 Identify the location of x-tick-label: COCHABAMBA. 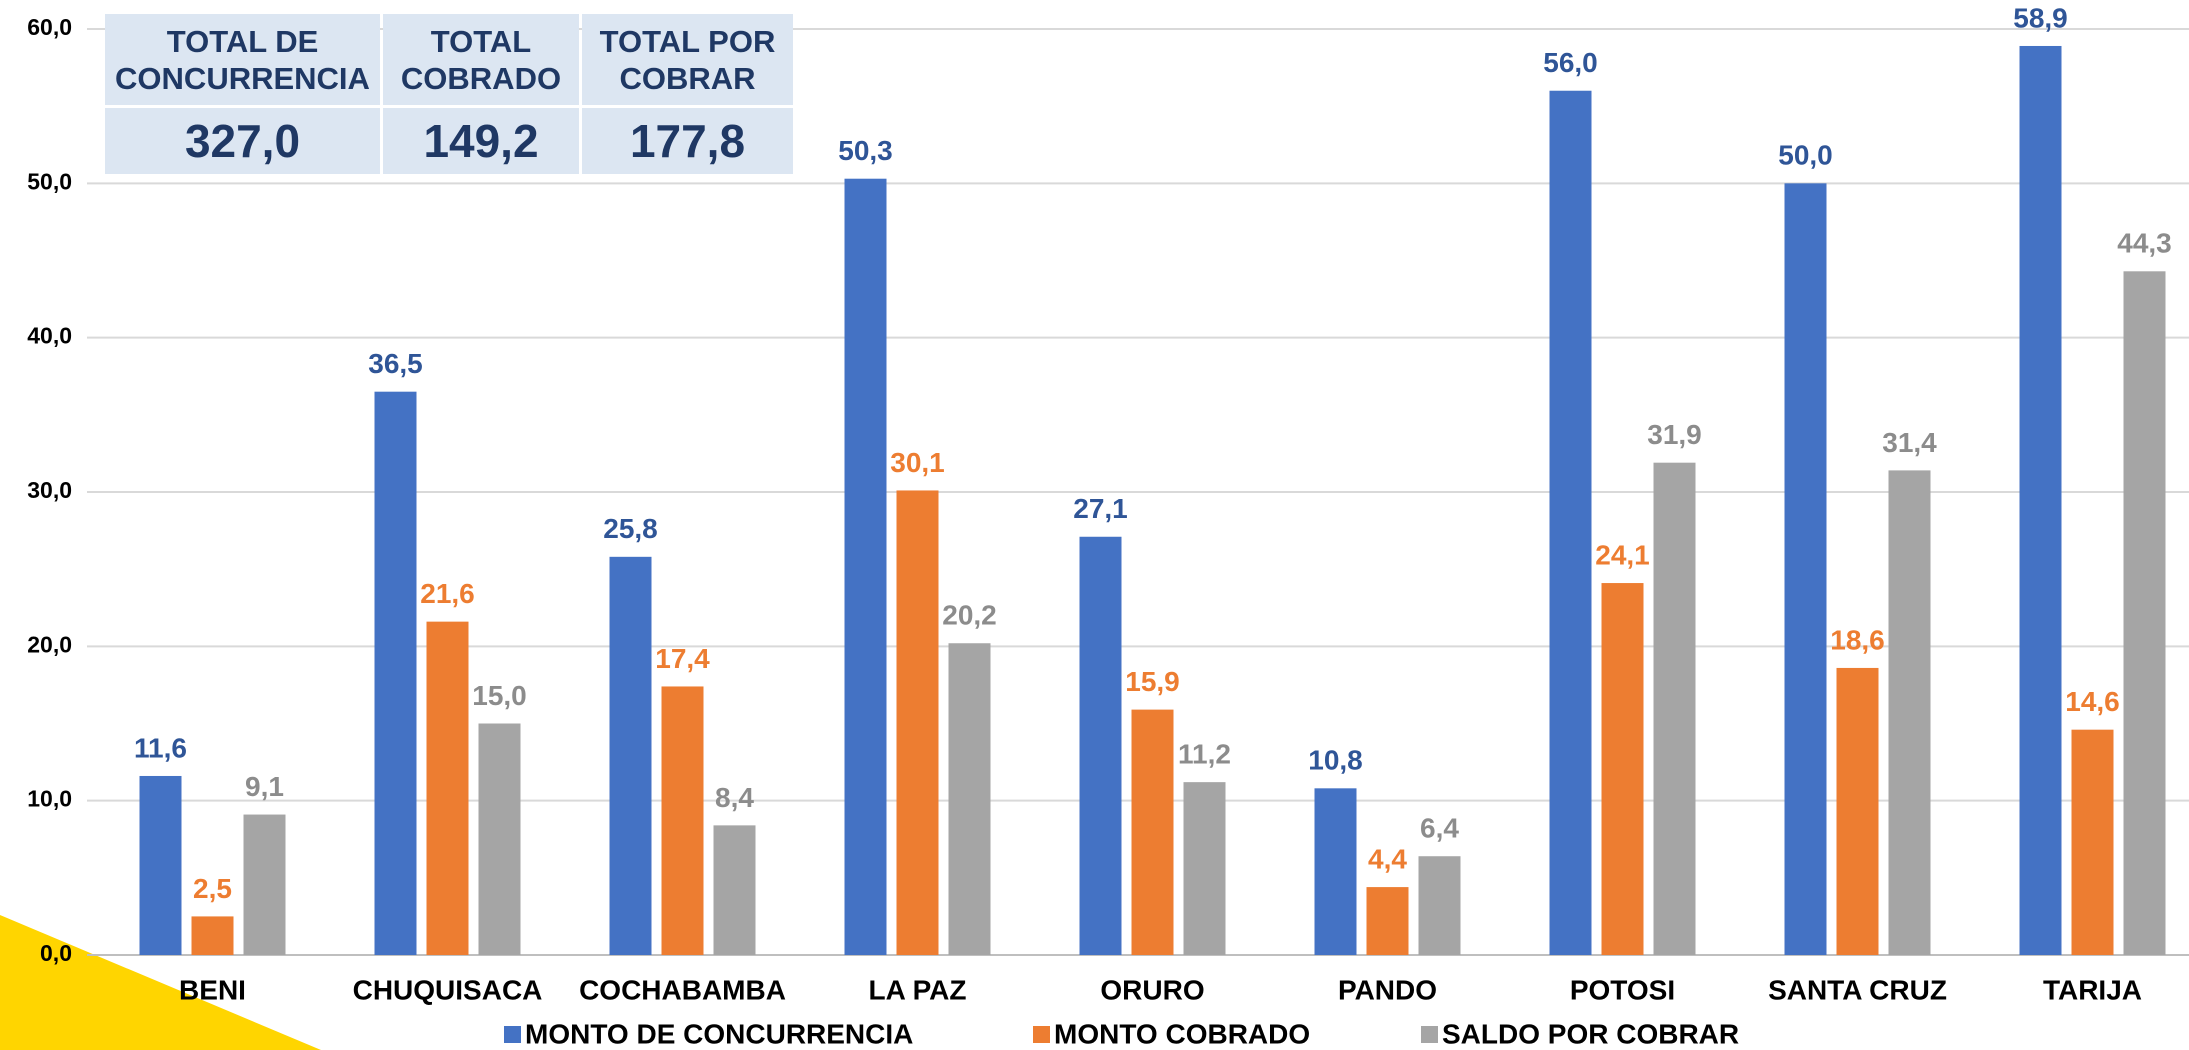
(682, 989).